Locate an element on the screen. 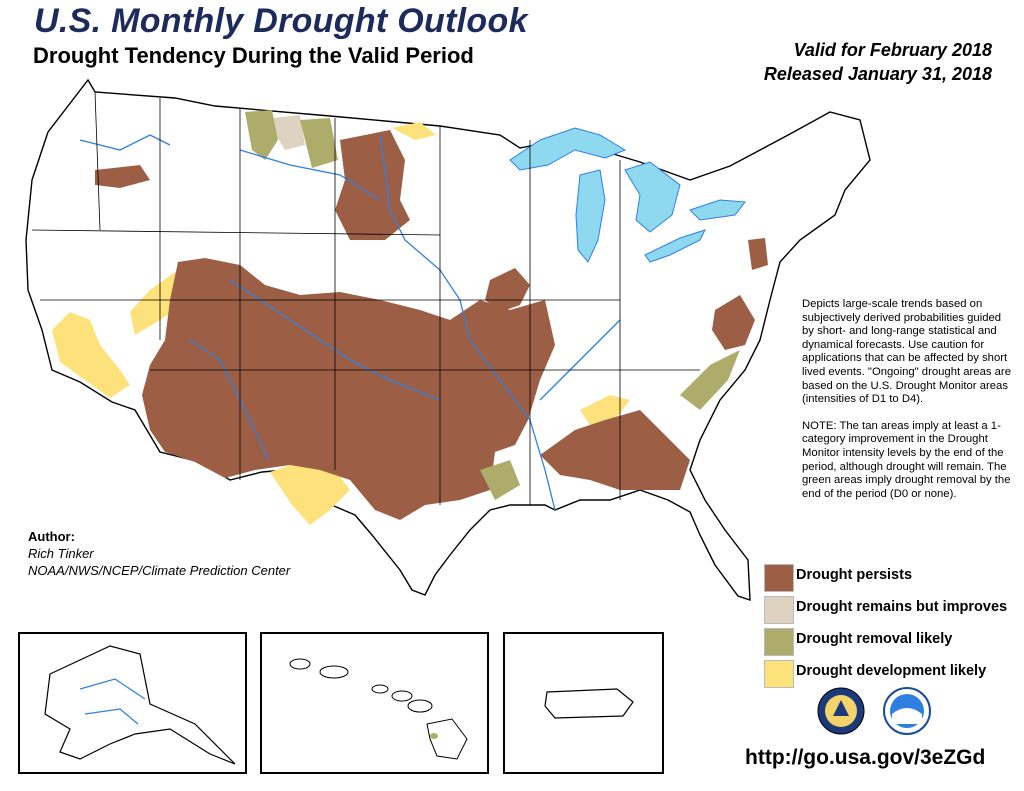  legend-swatch-removal is located at coordinates (779, 642).